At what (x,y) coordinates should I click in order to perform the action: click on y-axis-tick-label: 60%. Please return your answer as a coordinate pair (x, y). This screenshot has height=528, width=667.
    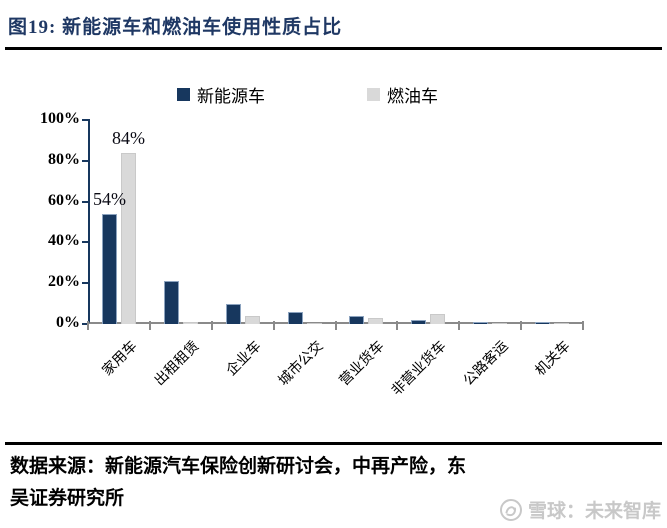
    Looking at the image, I should click on (64, 200).